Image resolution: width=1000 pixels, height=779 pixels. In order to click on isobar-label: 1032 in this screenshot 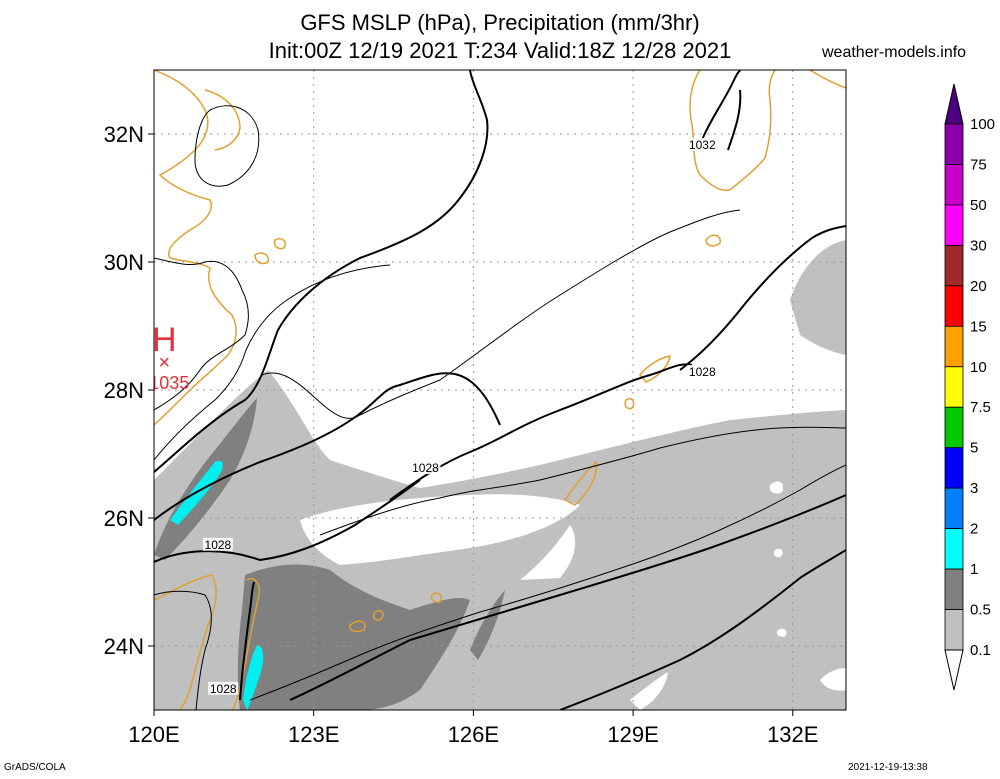, I will do `click(702, 145)`.